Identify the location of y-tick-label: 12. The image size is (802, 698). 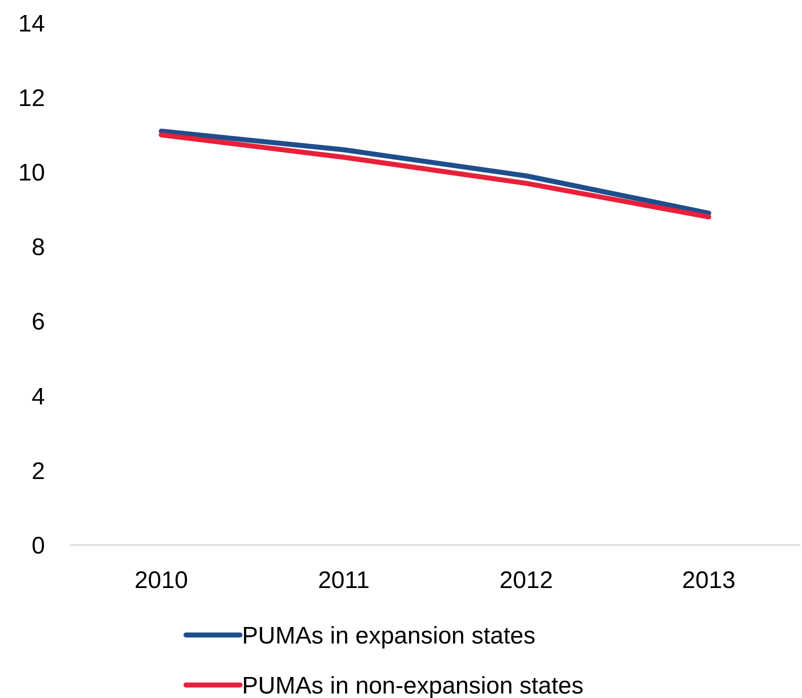
(31, 98).